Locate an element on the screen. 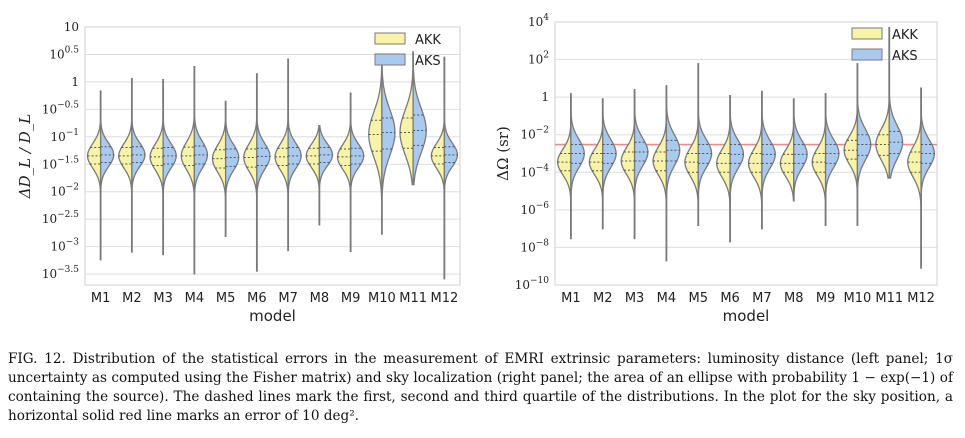  x-tick-label: M2 is located at coordinates (132, 298).